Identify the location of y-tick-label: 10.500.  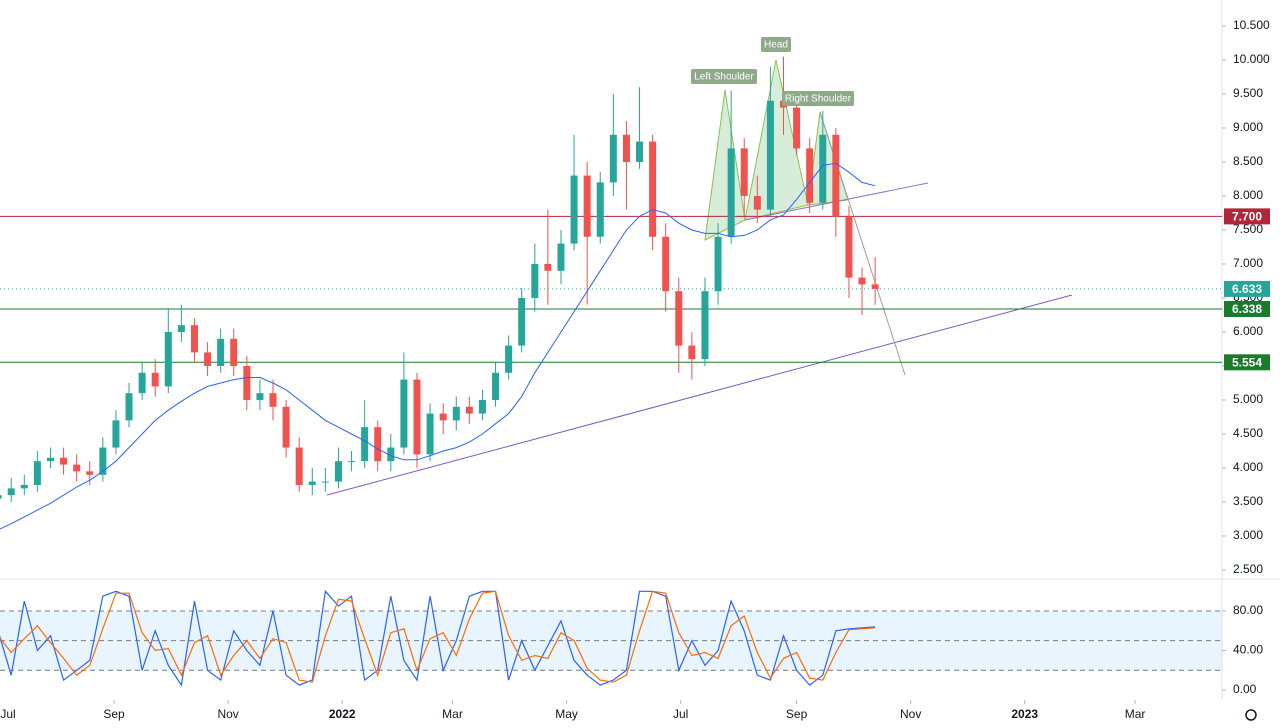
(1251, 25).